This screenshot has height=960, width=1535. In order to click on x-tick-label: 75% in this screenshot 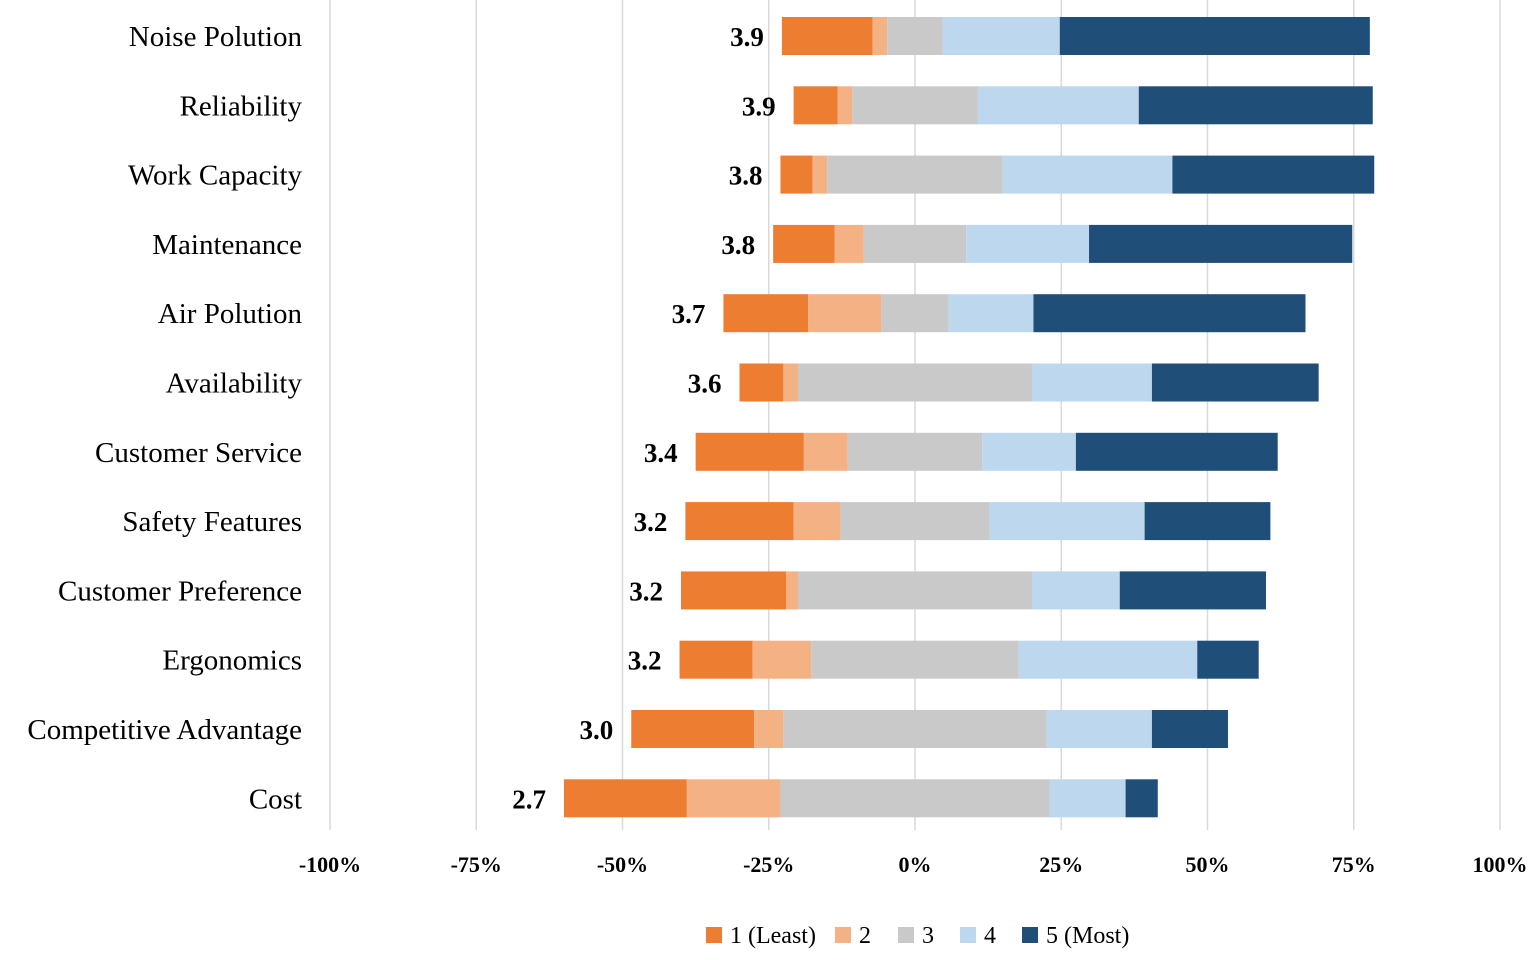, I will do `click(1354, 864)`.